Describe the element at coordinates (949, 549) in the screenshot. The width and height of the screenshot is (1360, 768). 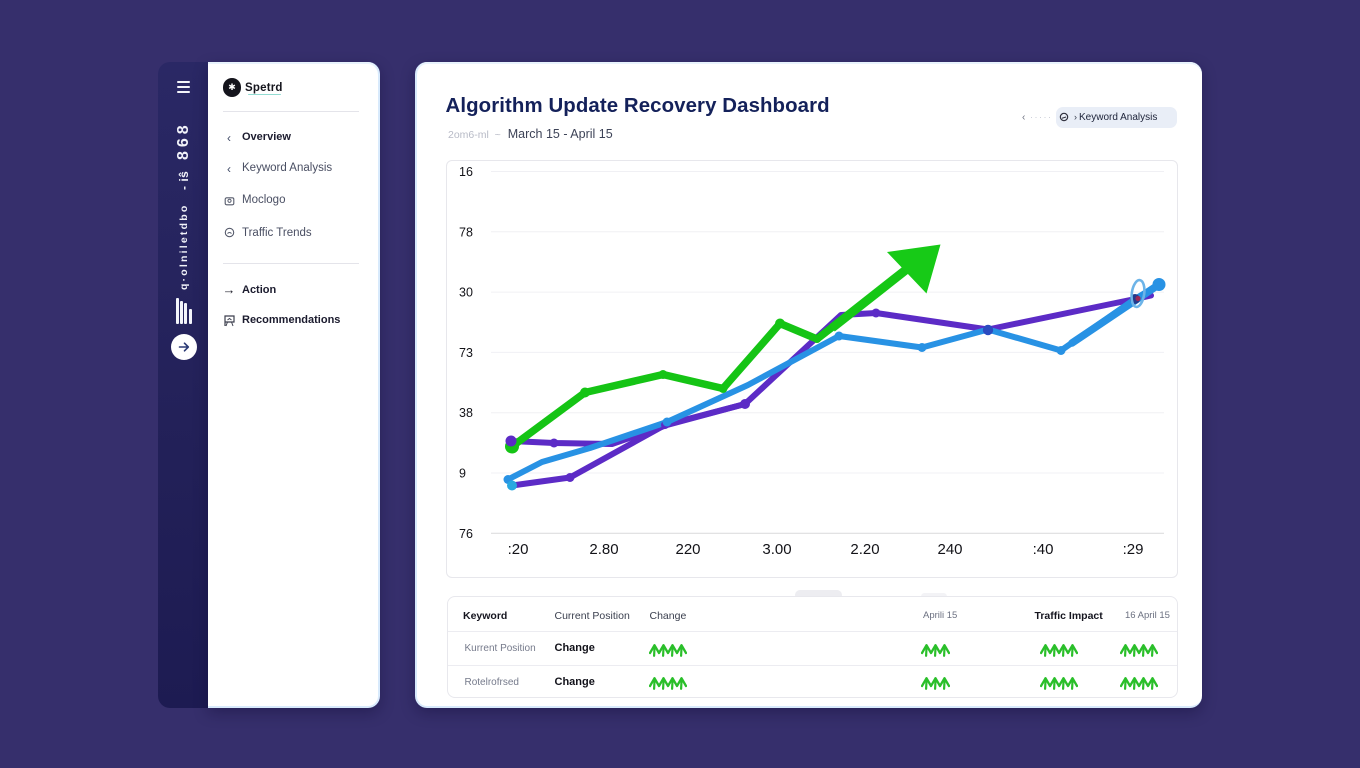
I see `svg-text: 240` at that location.